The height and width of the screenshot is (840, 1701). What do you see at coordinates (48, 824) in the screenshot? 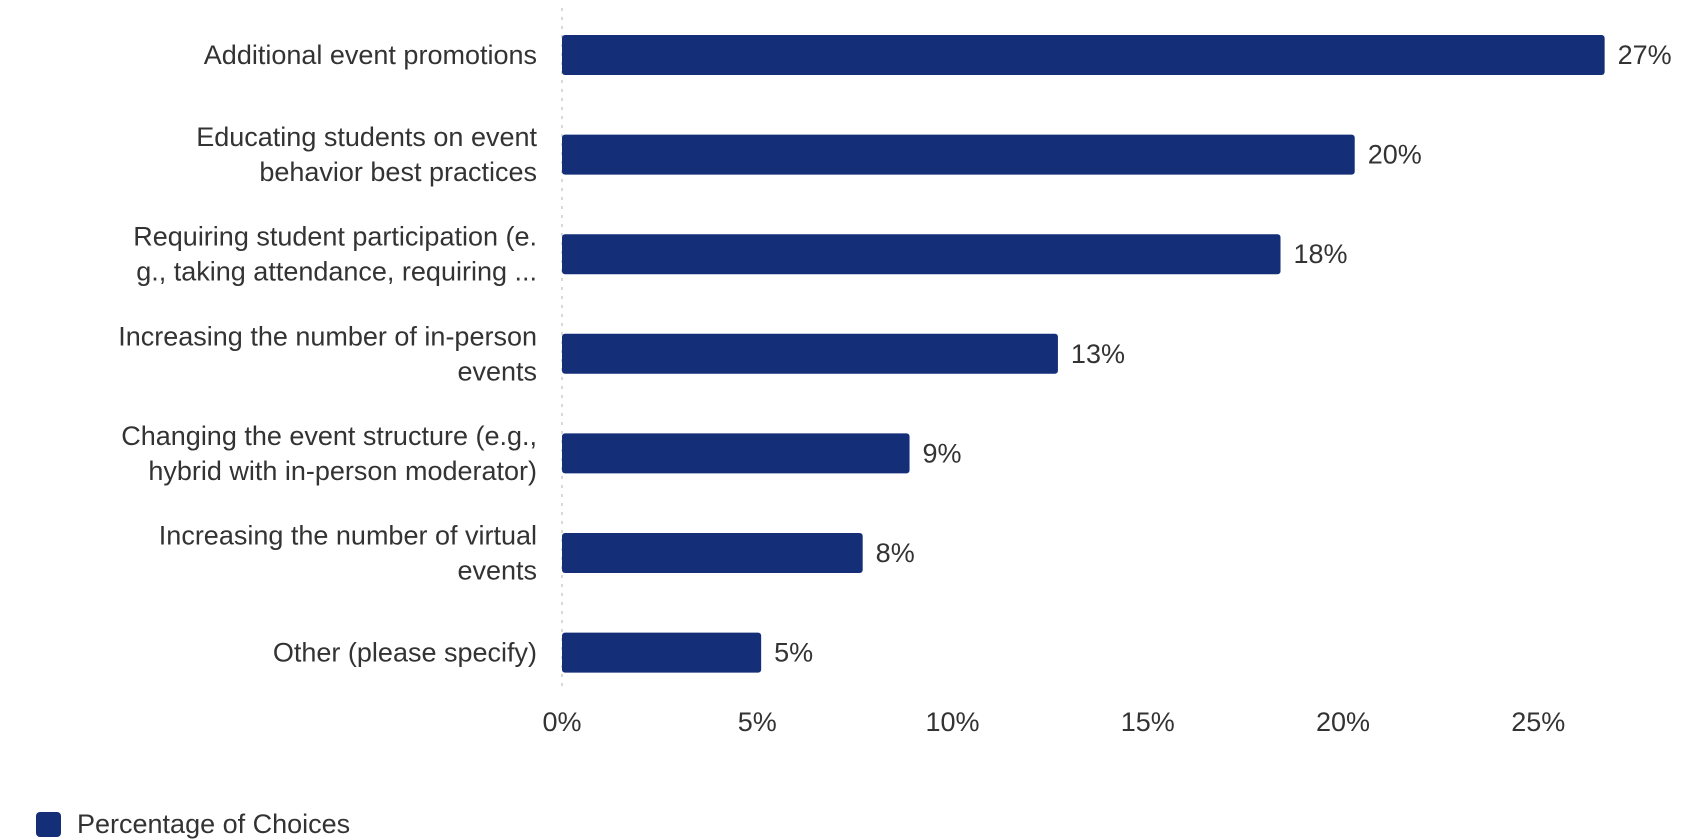
I see `legend-swatch` at bounding box center [48, 824].